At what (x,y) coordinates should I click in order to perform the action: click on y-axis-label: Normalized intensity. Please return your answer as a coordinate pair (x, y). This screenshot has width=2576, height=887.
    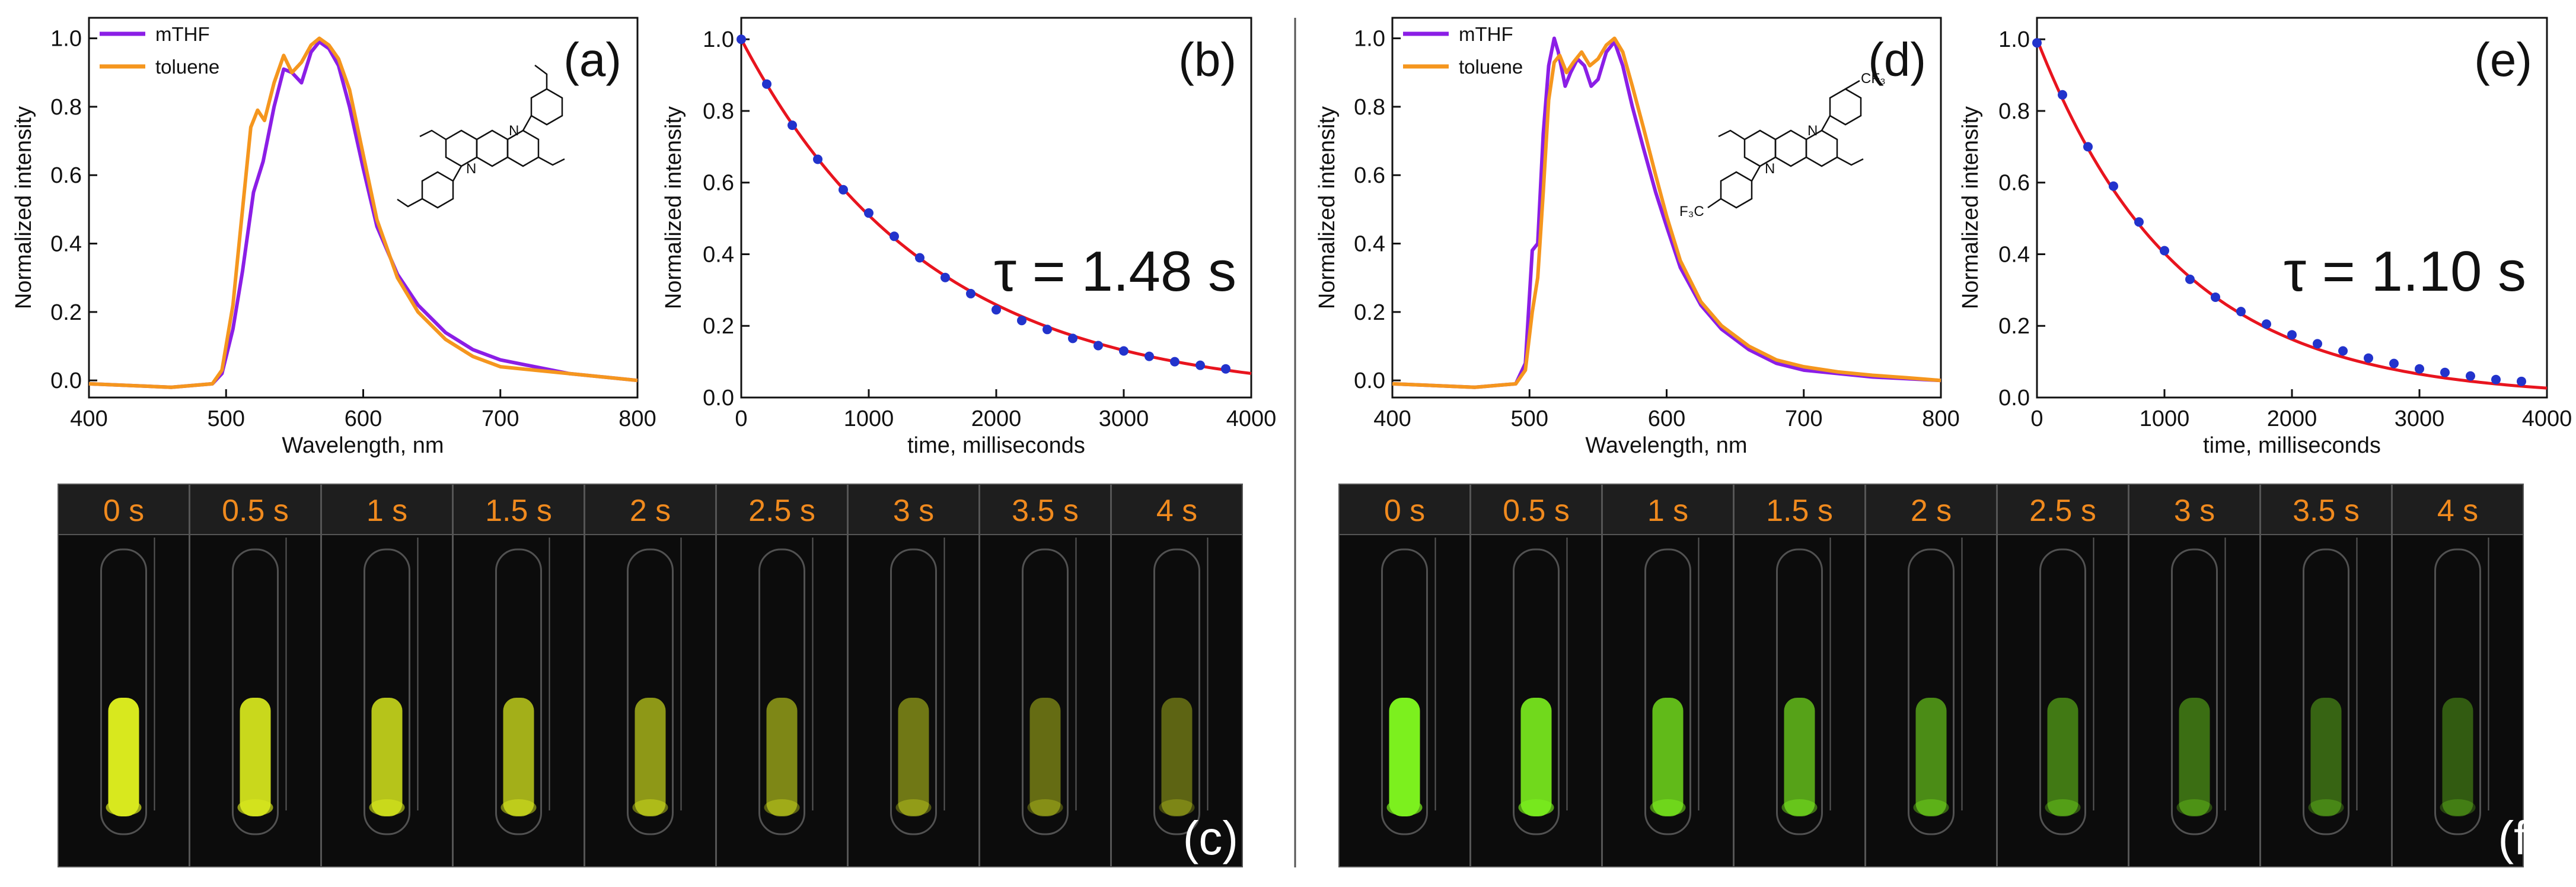
    Looking at the image, I should click on (673, 208).